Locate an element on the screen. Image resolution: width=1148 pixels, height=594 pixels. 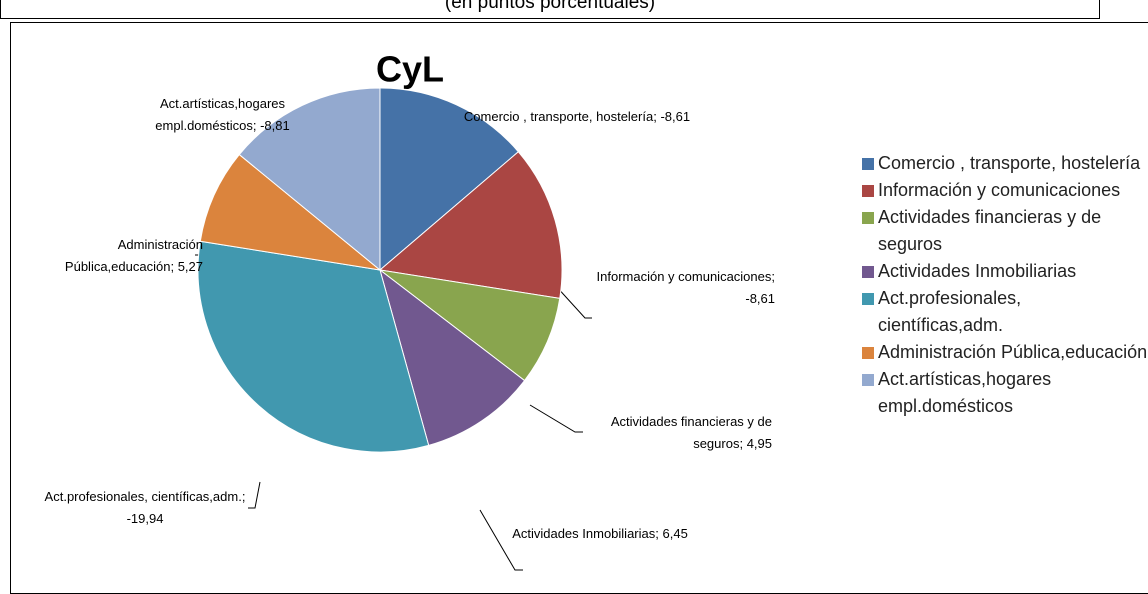
legend-label: Administración Pública,educación is located at coordinates (1013, 352).